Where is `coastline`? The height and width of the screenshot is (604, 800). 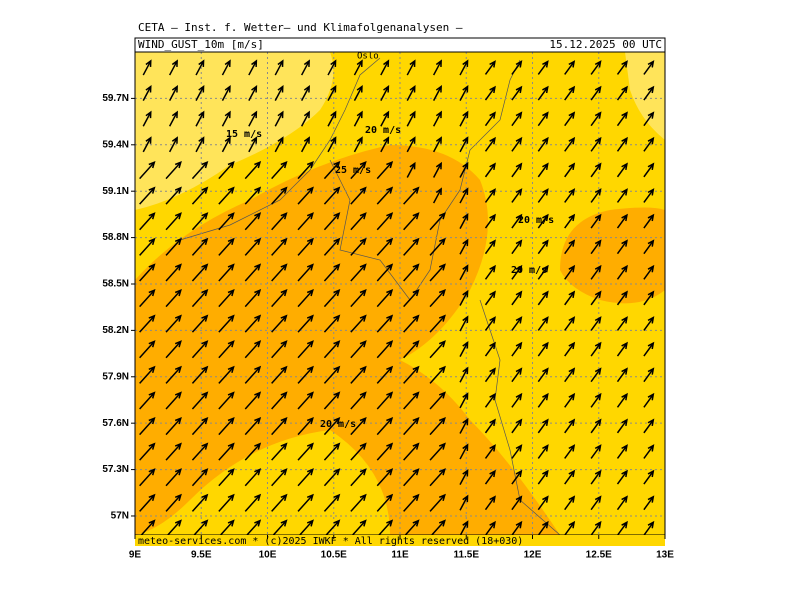 coastline is located at coordinates (280, 149).